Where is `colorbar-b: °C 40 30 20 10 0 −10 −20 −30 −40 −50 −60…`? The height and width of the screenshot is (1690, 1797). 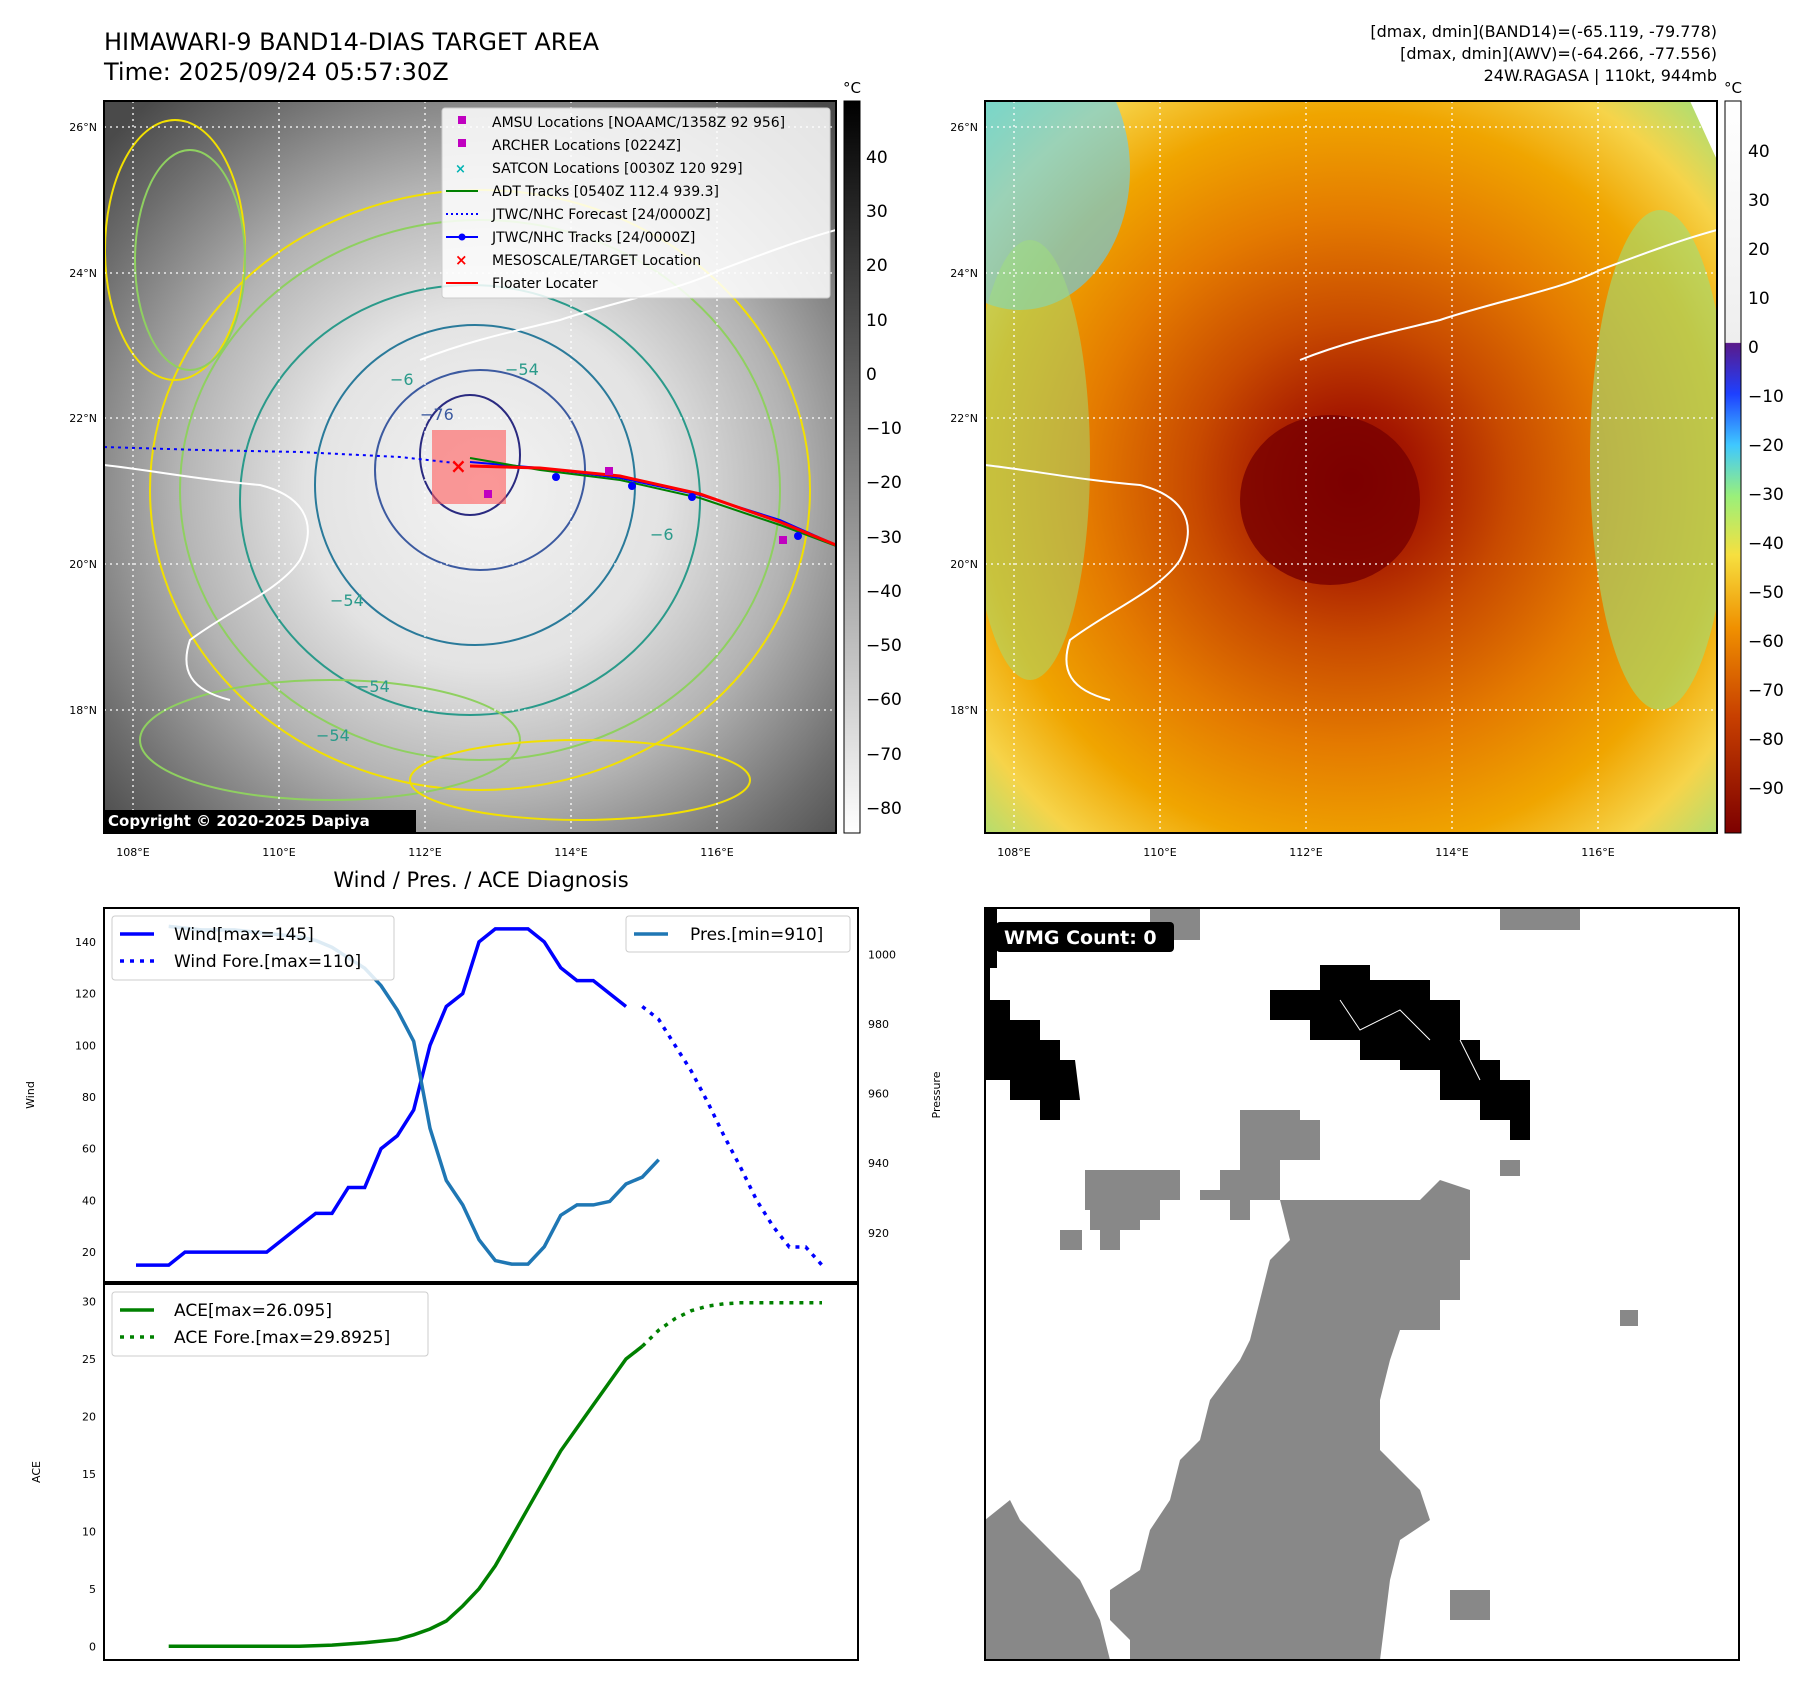
colorbar-b: °C 40 30 20 10 0 −10 −20 −30 −40 −50 −60… is located at coordinates (1754, 456).